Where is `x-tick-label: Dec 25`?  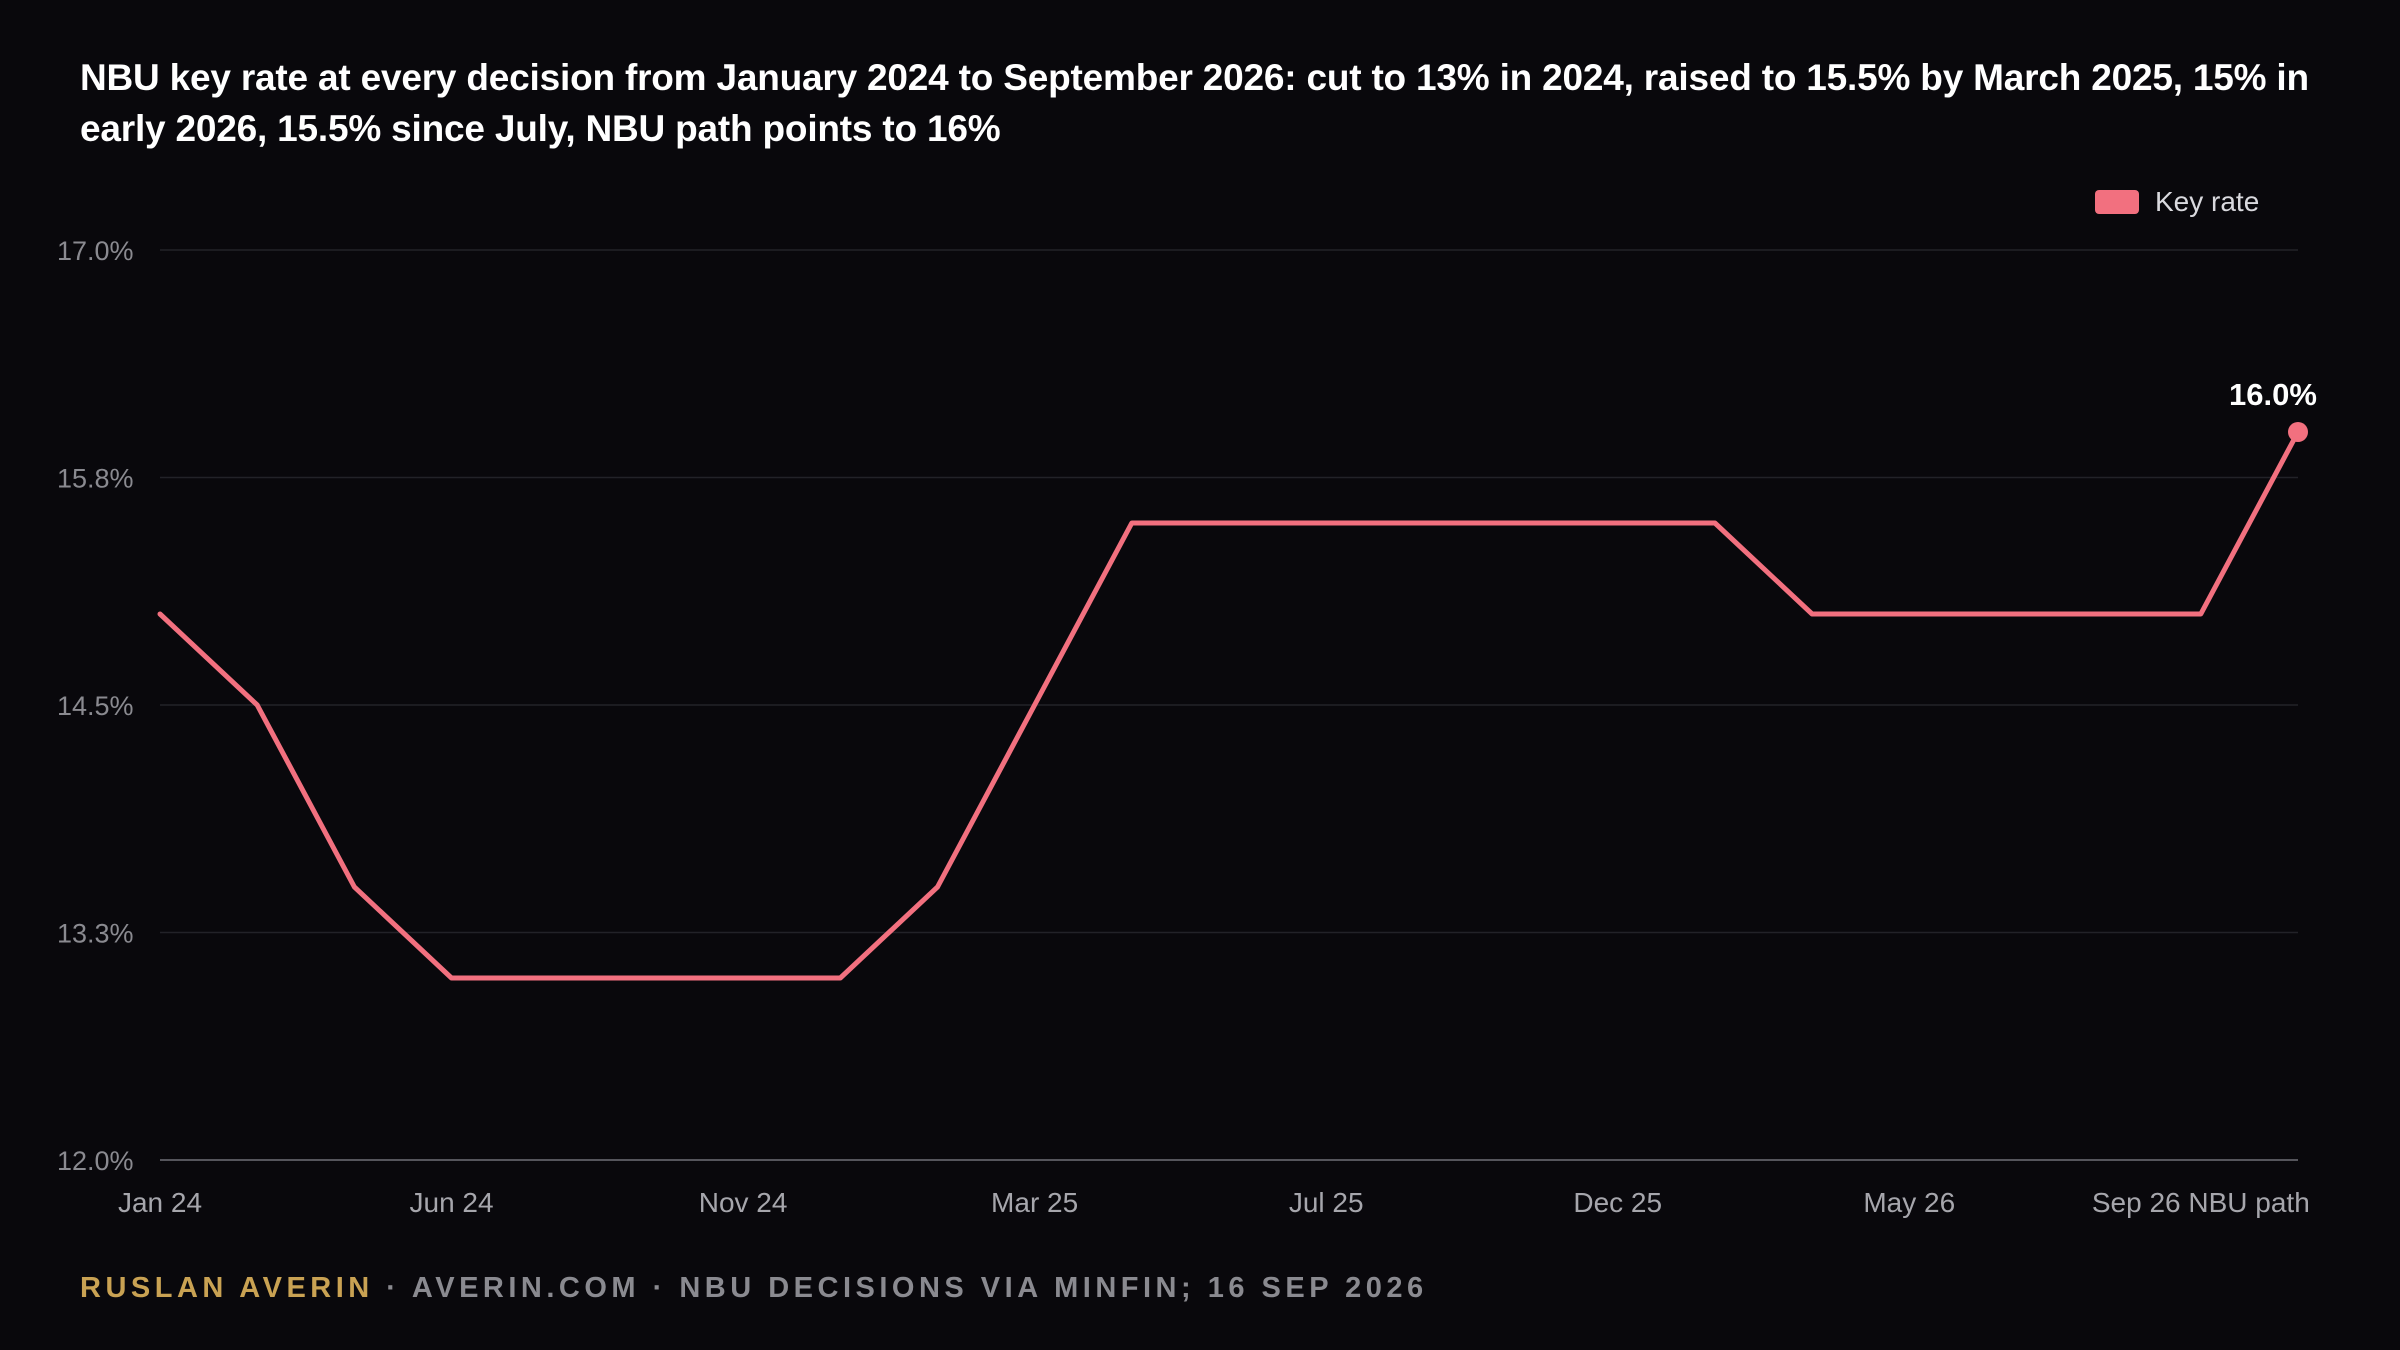 x-tick-label: Dec 25 is located at coordinates (1617, 1202).